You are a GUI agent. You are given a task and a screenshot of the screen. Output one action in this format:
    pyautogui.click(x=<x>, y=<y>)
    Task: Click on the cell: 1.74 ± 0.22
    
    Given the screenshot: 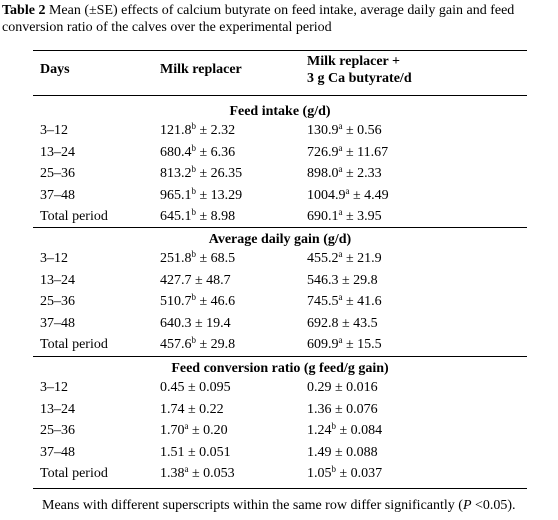 What is the action you would take?
    pyautogui.click(x=192, y=410)
    